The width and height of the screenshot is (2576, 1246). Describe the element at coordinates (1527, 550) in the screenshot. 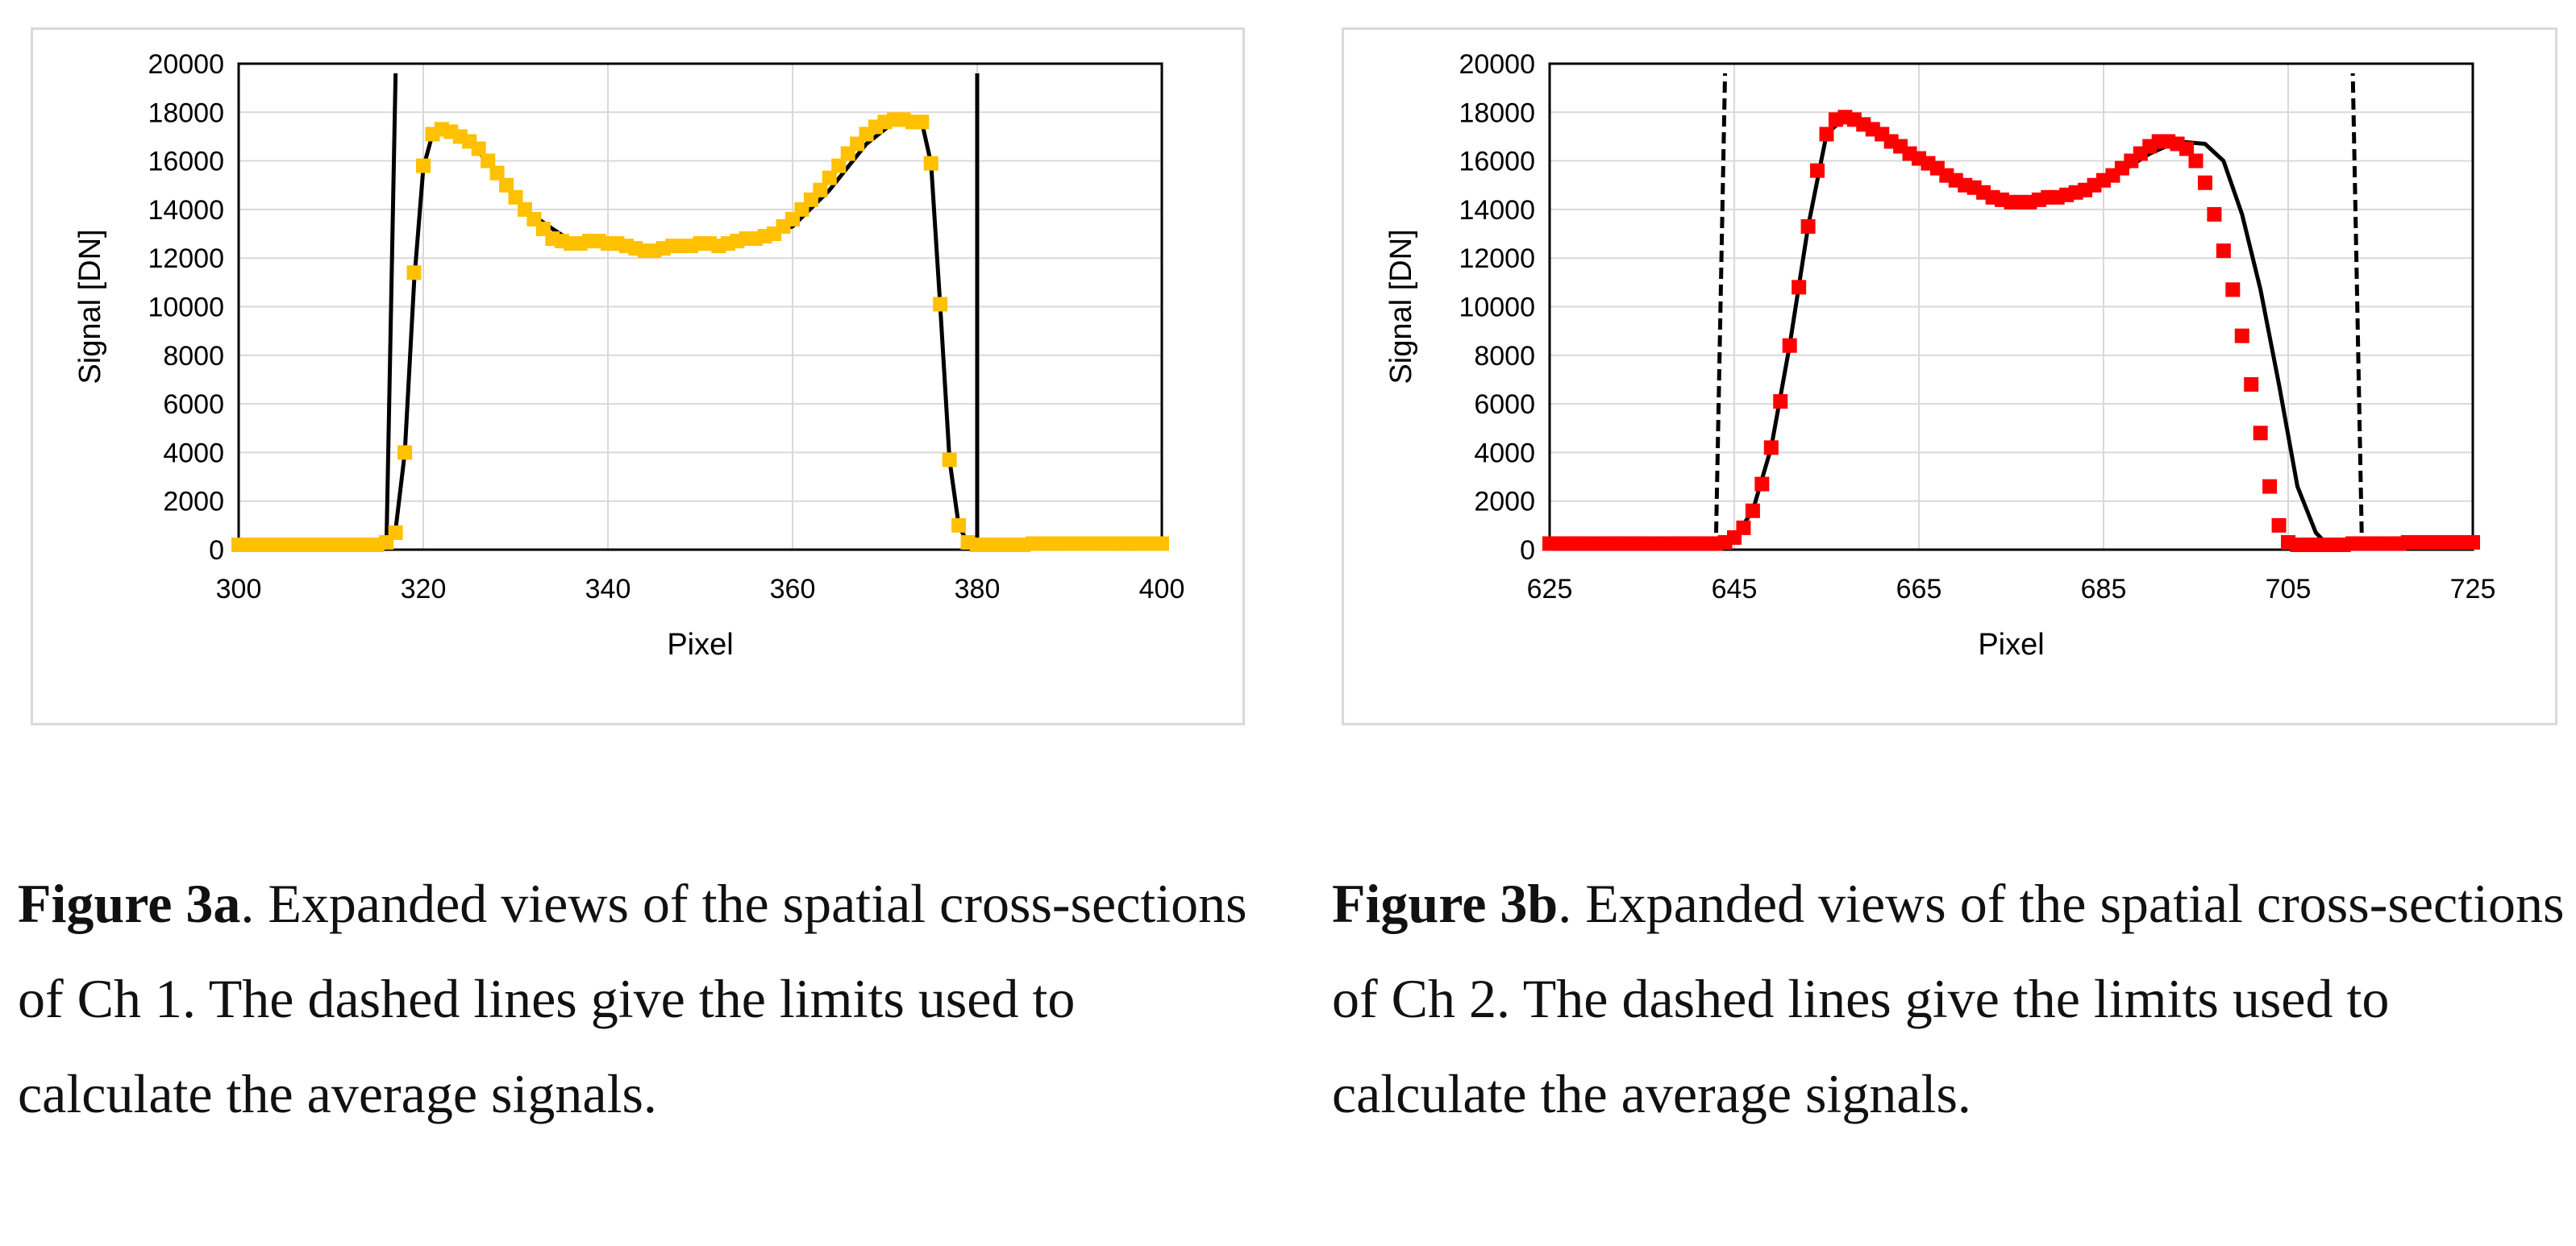

I see `ch2-ytick-label: 0` at that location.